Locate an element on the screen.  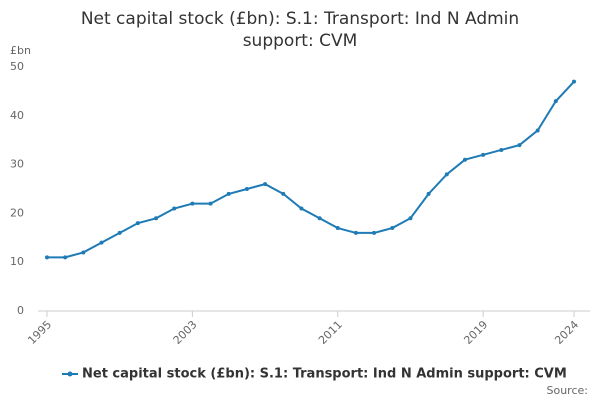
y-tick-label: 20 is located at coordinates (17, 212).